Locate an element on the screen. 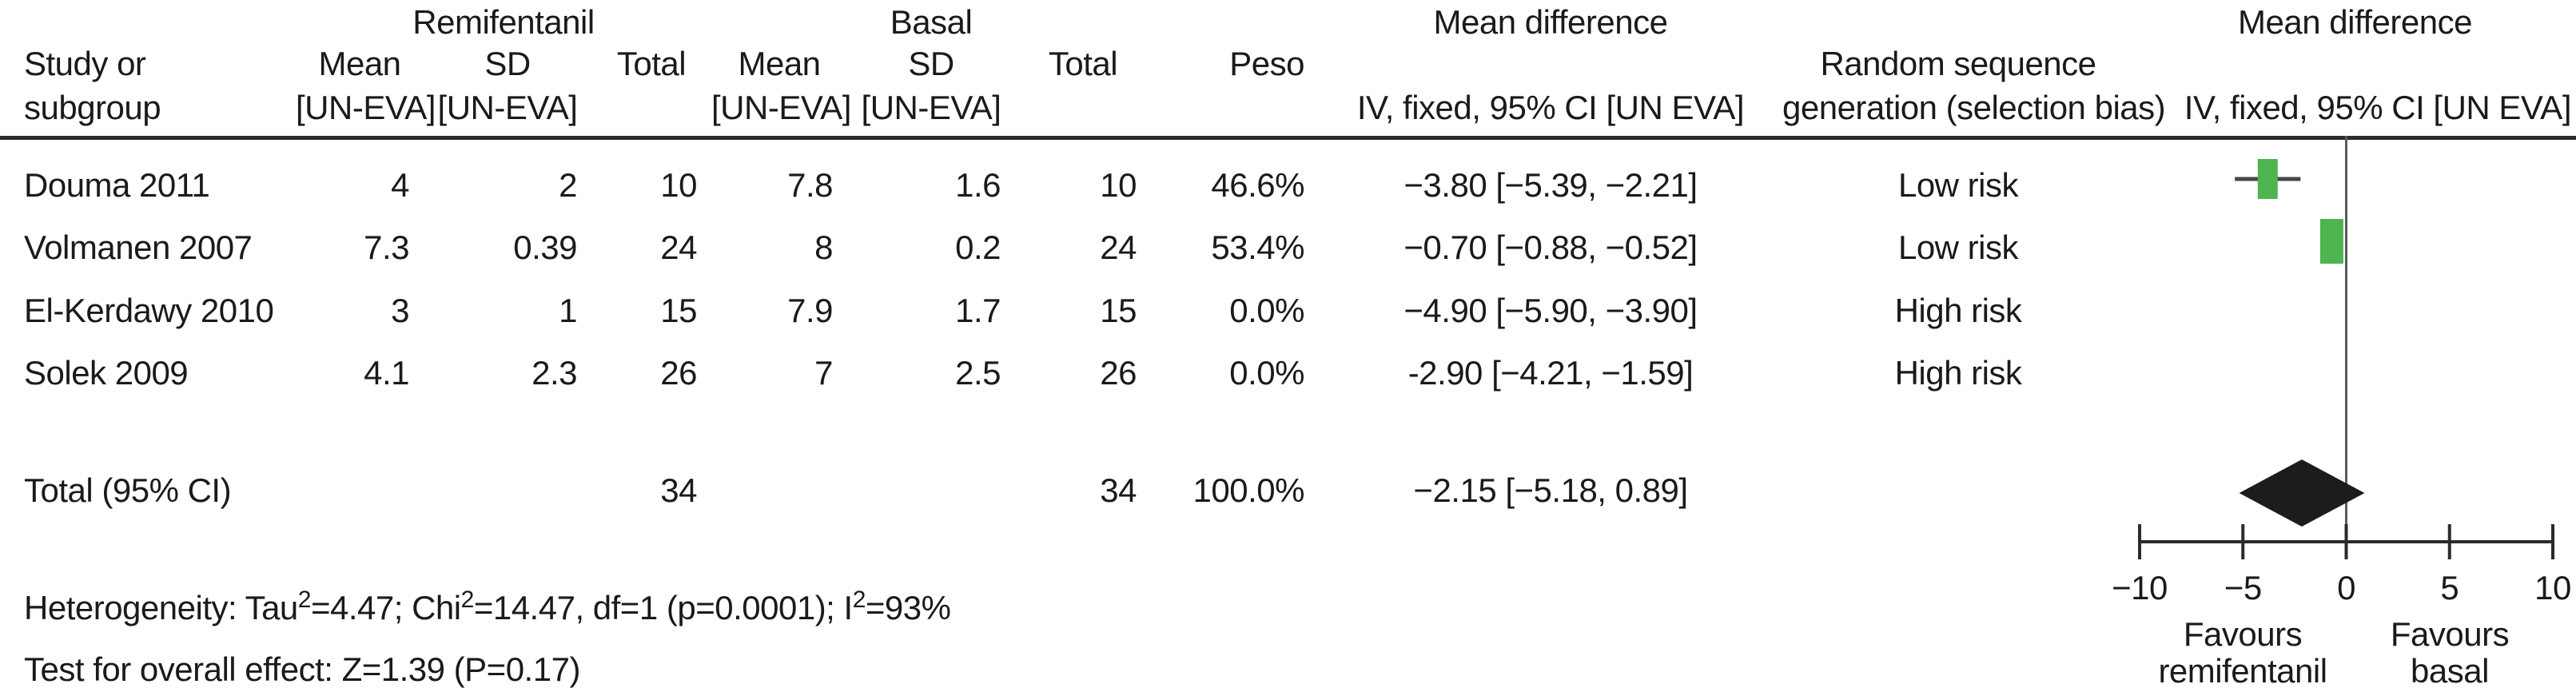 The height and width of the screenshot is (688, 2576). risk-of-bias-header-line1: Random sequence is located at coordinates (1958, 63).